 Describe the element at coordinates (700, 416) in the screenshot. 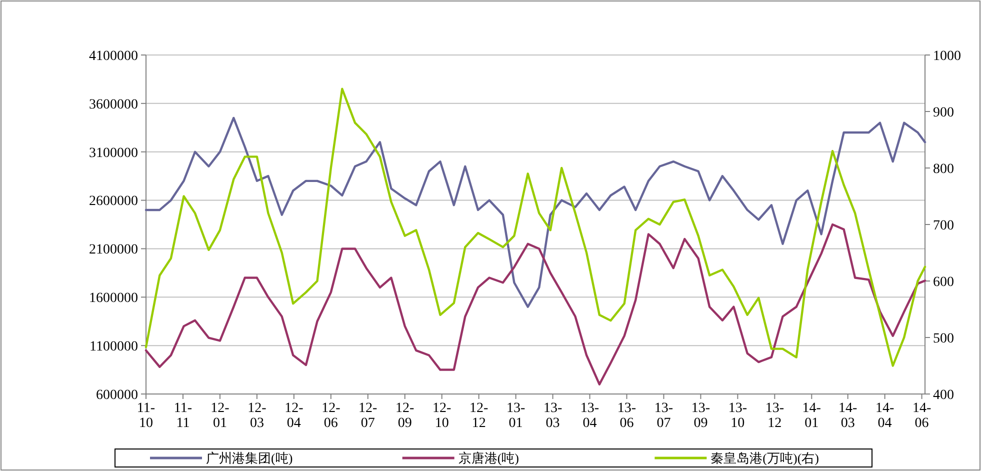

I see `x-tick-label: 13-09` at that location.